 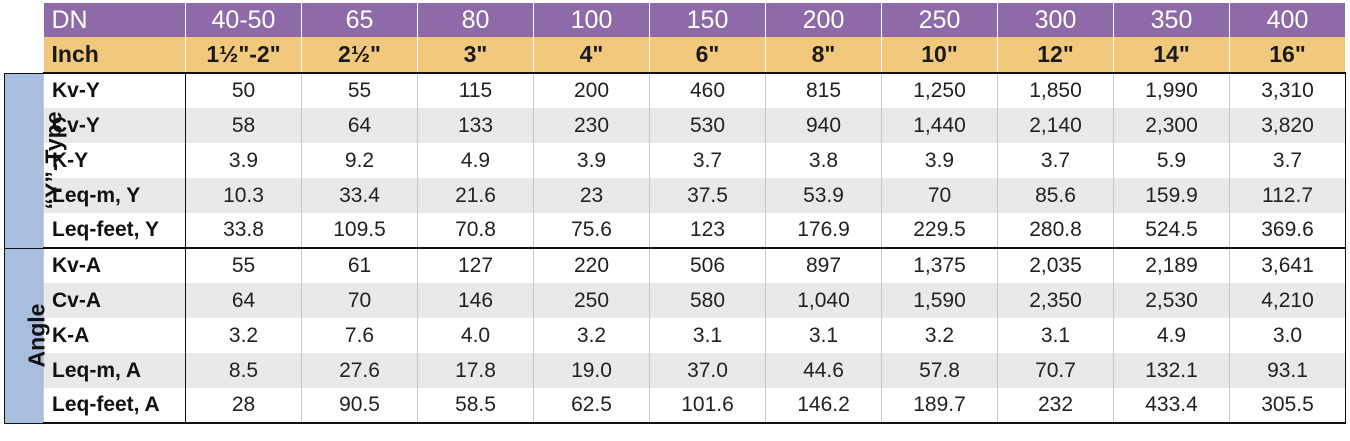 I want to click on value-cell: 1,990, so click(x=1171, y=90).